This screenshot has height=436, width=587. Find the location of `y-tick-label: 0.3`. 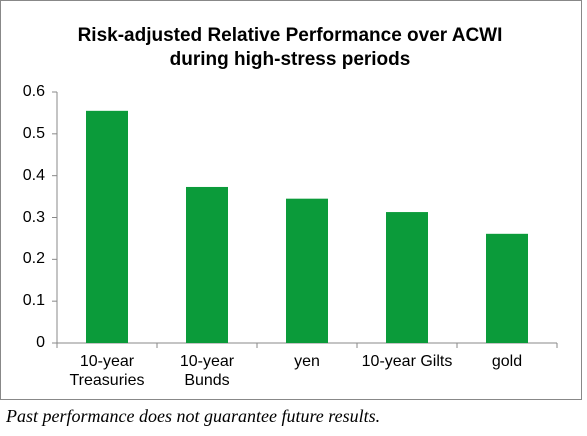

y-tick-label: 0.3 is located at coordinates (33, 217).